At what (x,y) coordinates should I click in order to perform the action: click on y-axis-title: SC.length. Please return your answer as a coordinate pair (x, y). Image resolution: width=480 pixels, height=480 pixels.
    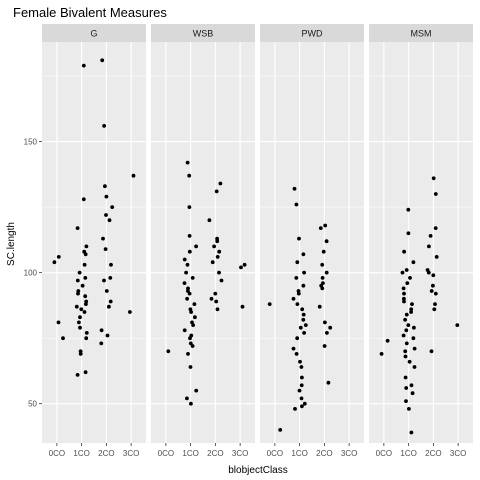
    Looking at the image, I should click on (11, 244).